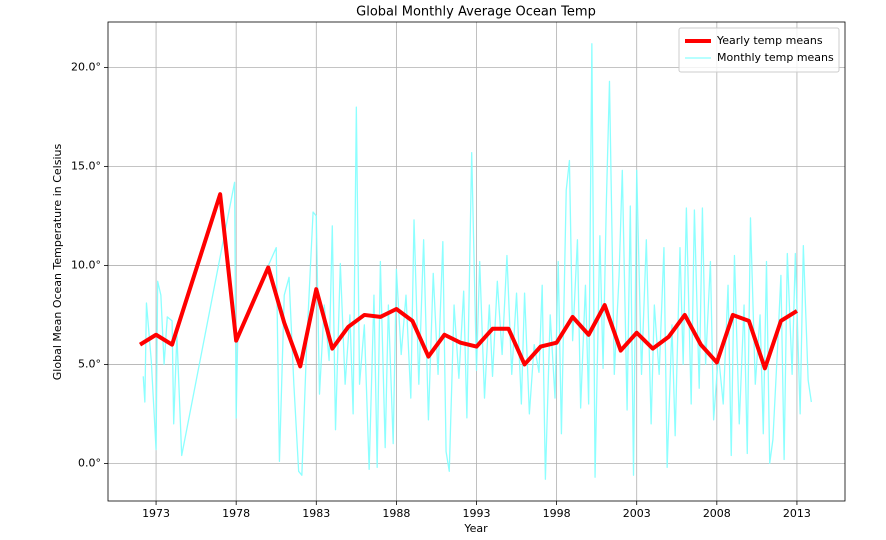  I want to click on y-tick-label: 15.0°, so click(86, 165).